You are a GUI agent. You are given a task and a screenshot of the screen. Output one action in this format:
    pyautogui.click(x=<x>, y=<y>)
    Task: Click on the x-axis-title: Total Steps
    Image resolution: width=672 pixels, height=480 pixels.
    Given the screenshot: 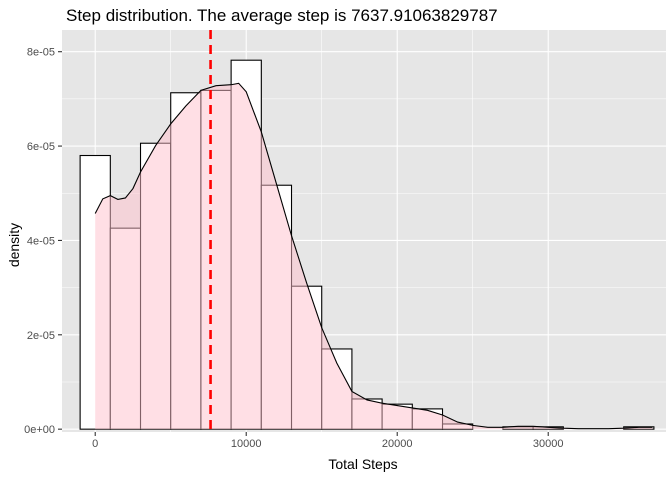 What is the action you would take?
    pyautogui.click(x=362, y=464)
    